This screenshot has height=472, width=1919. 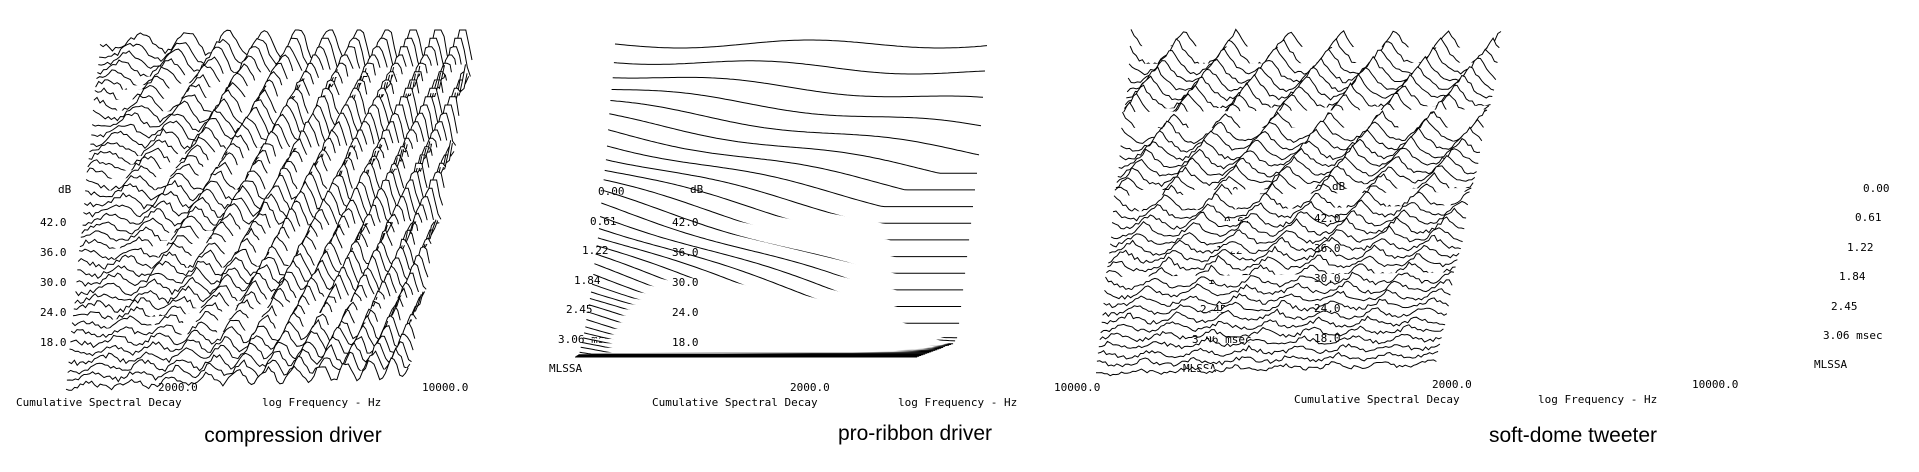 I want to click on time-tick-label: 0.00, so click(x=1876, y=188).